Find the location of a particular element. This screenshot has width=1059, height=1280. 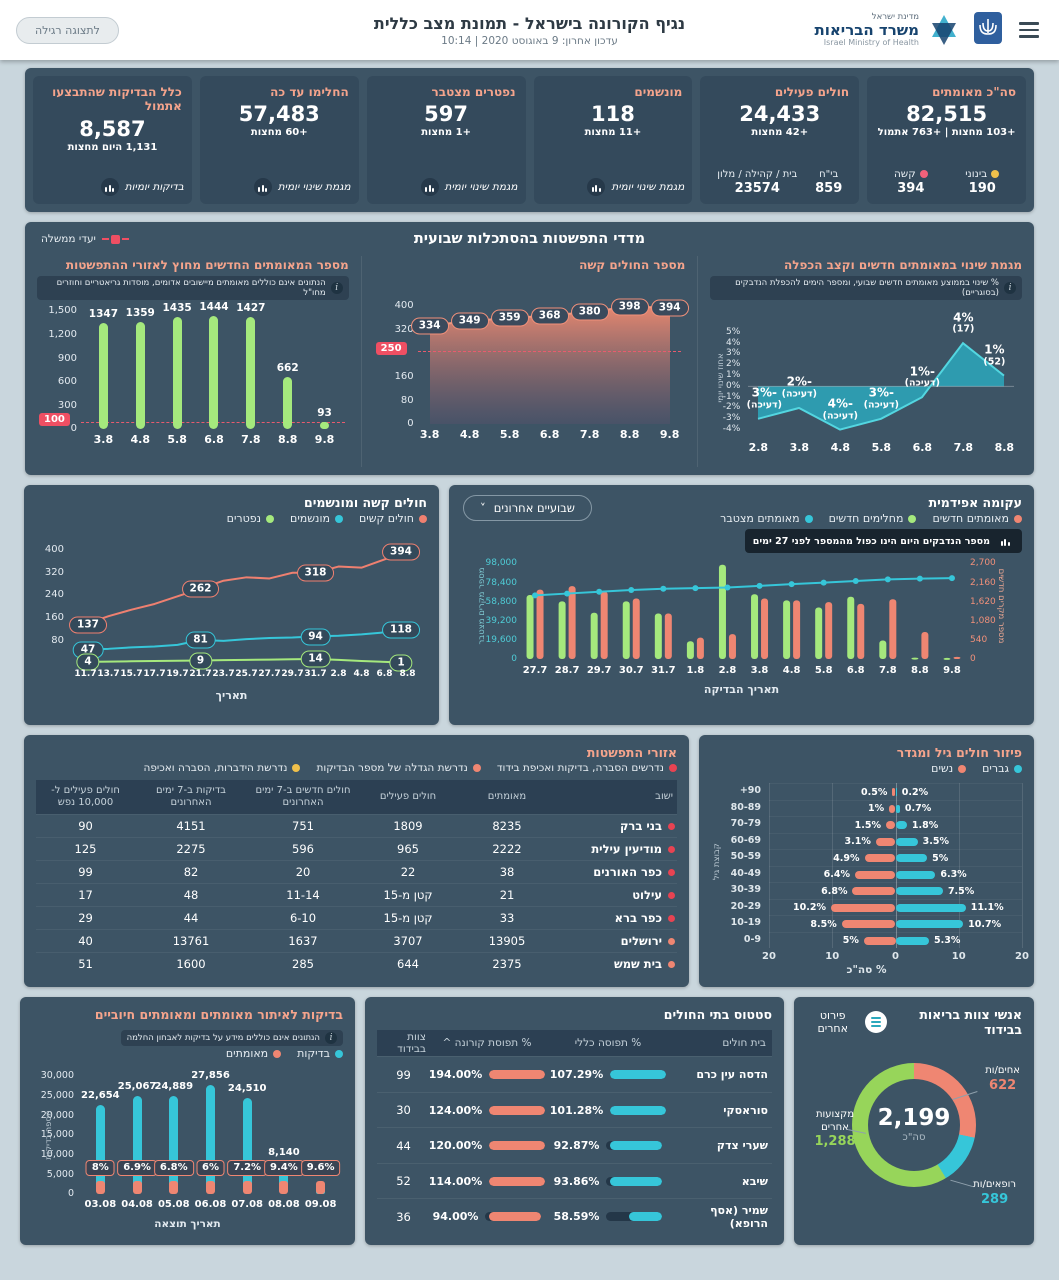

table-cell: 2375 is located at coordinates (507, 963).